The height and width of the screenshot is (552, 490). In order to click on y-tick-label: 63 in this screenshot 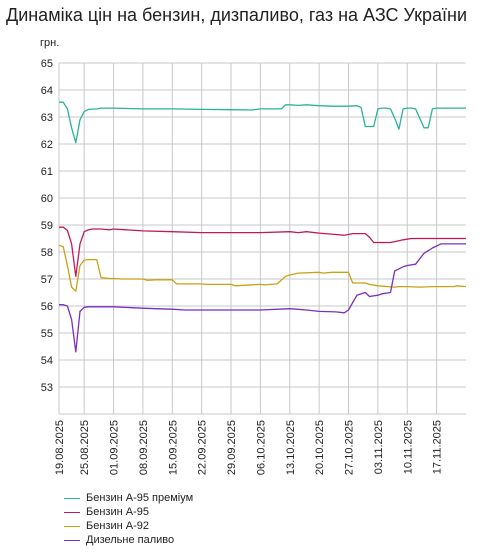, I will do `click(47, 118)`.